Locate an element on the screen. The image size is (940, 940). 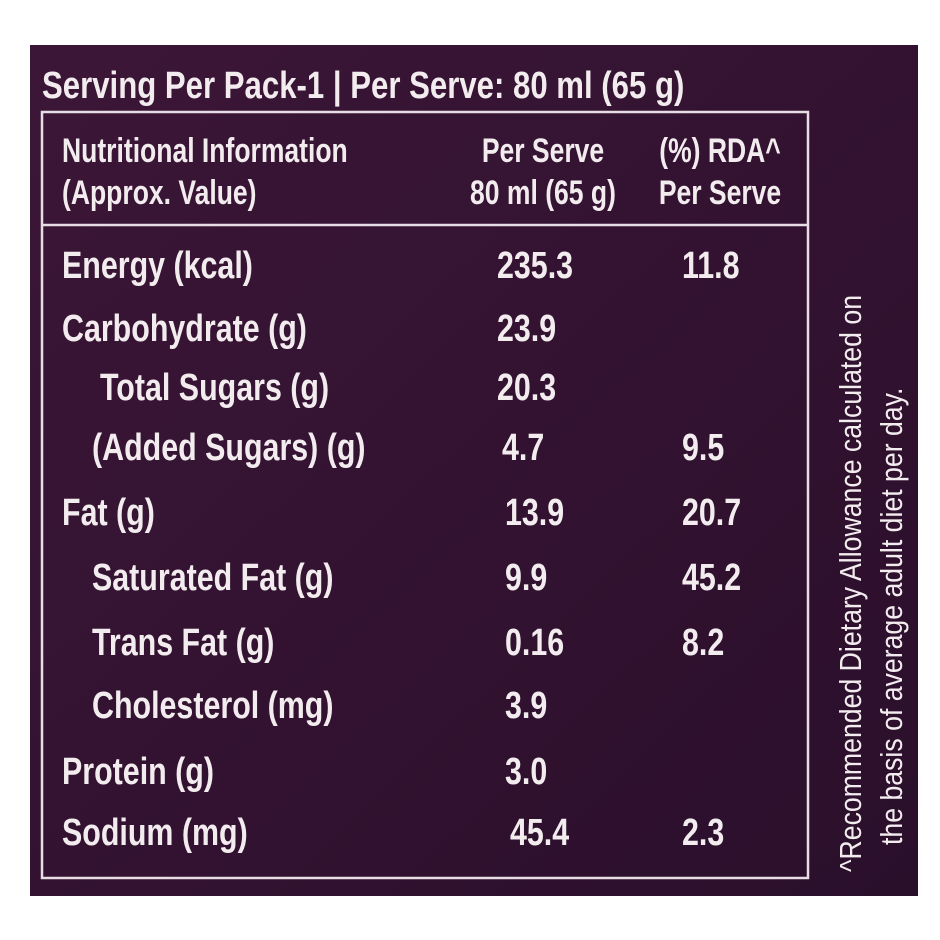
row-label: Carbohydrate (g) is located at coordinates (184, 329).